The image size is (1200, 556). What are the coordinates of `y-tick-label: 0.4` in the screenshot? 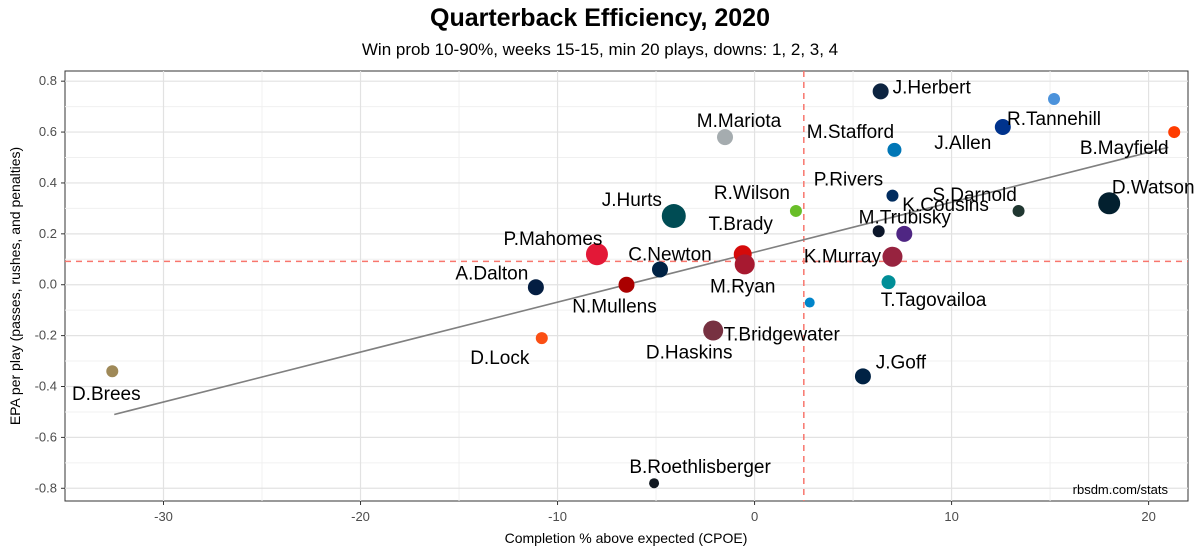 It's located at (48, 182).